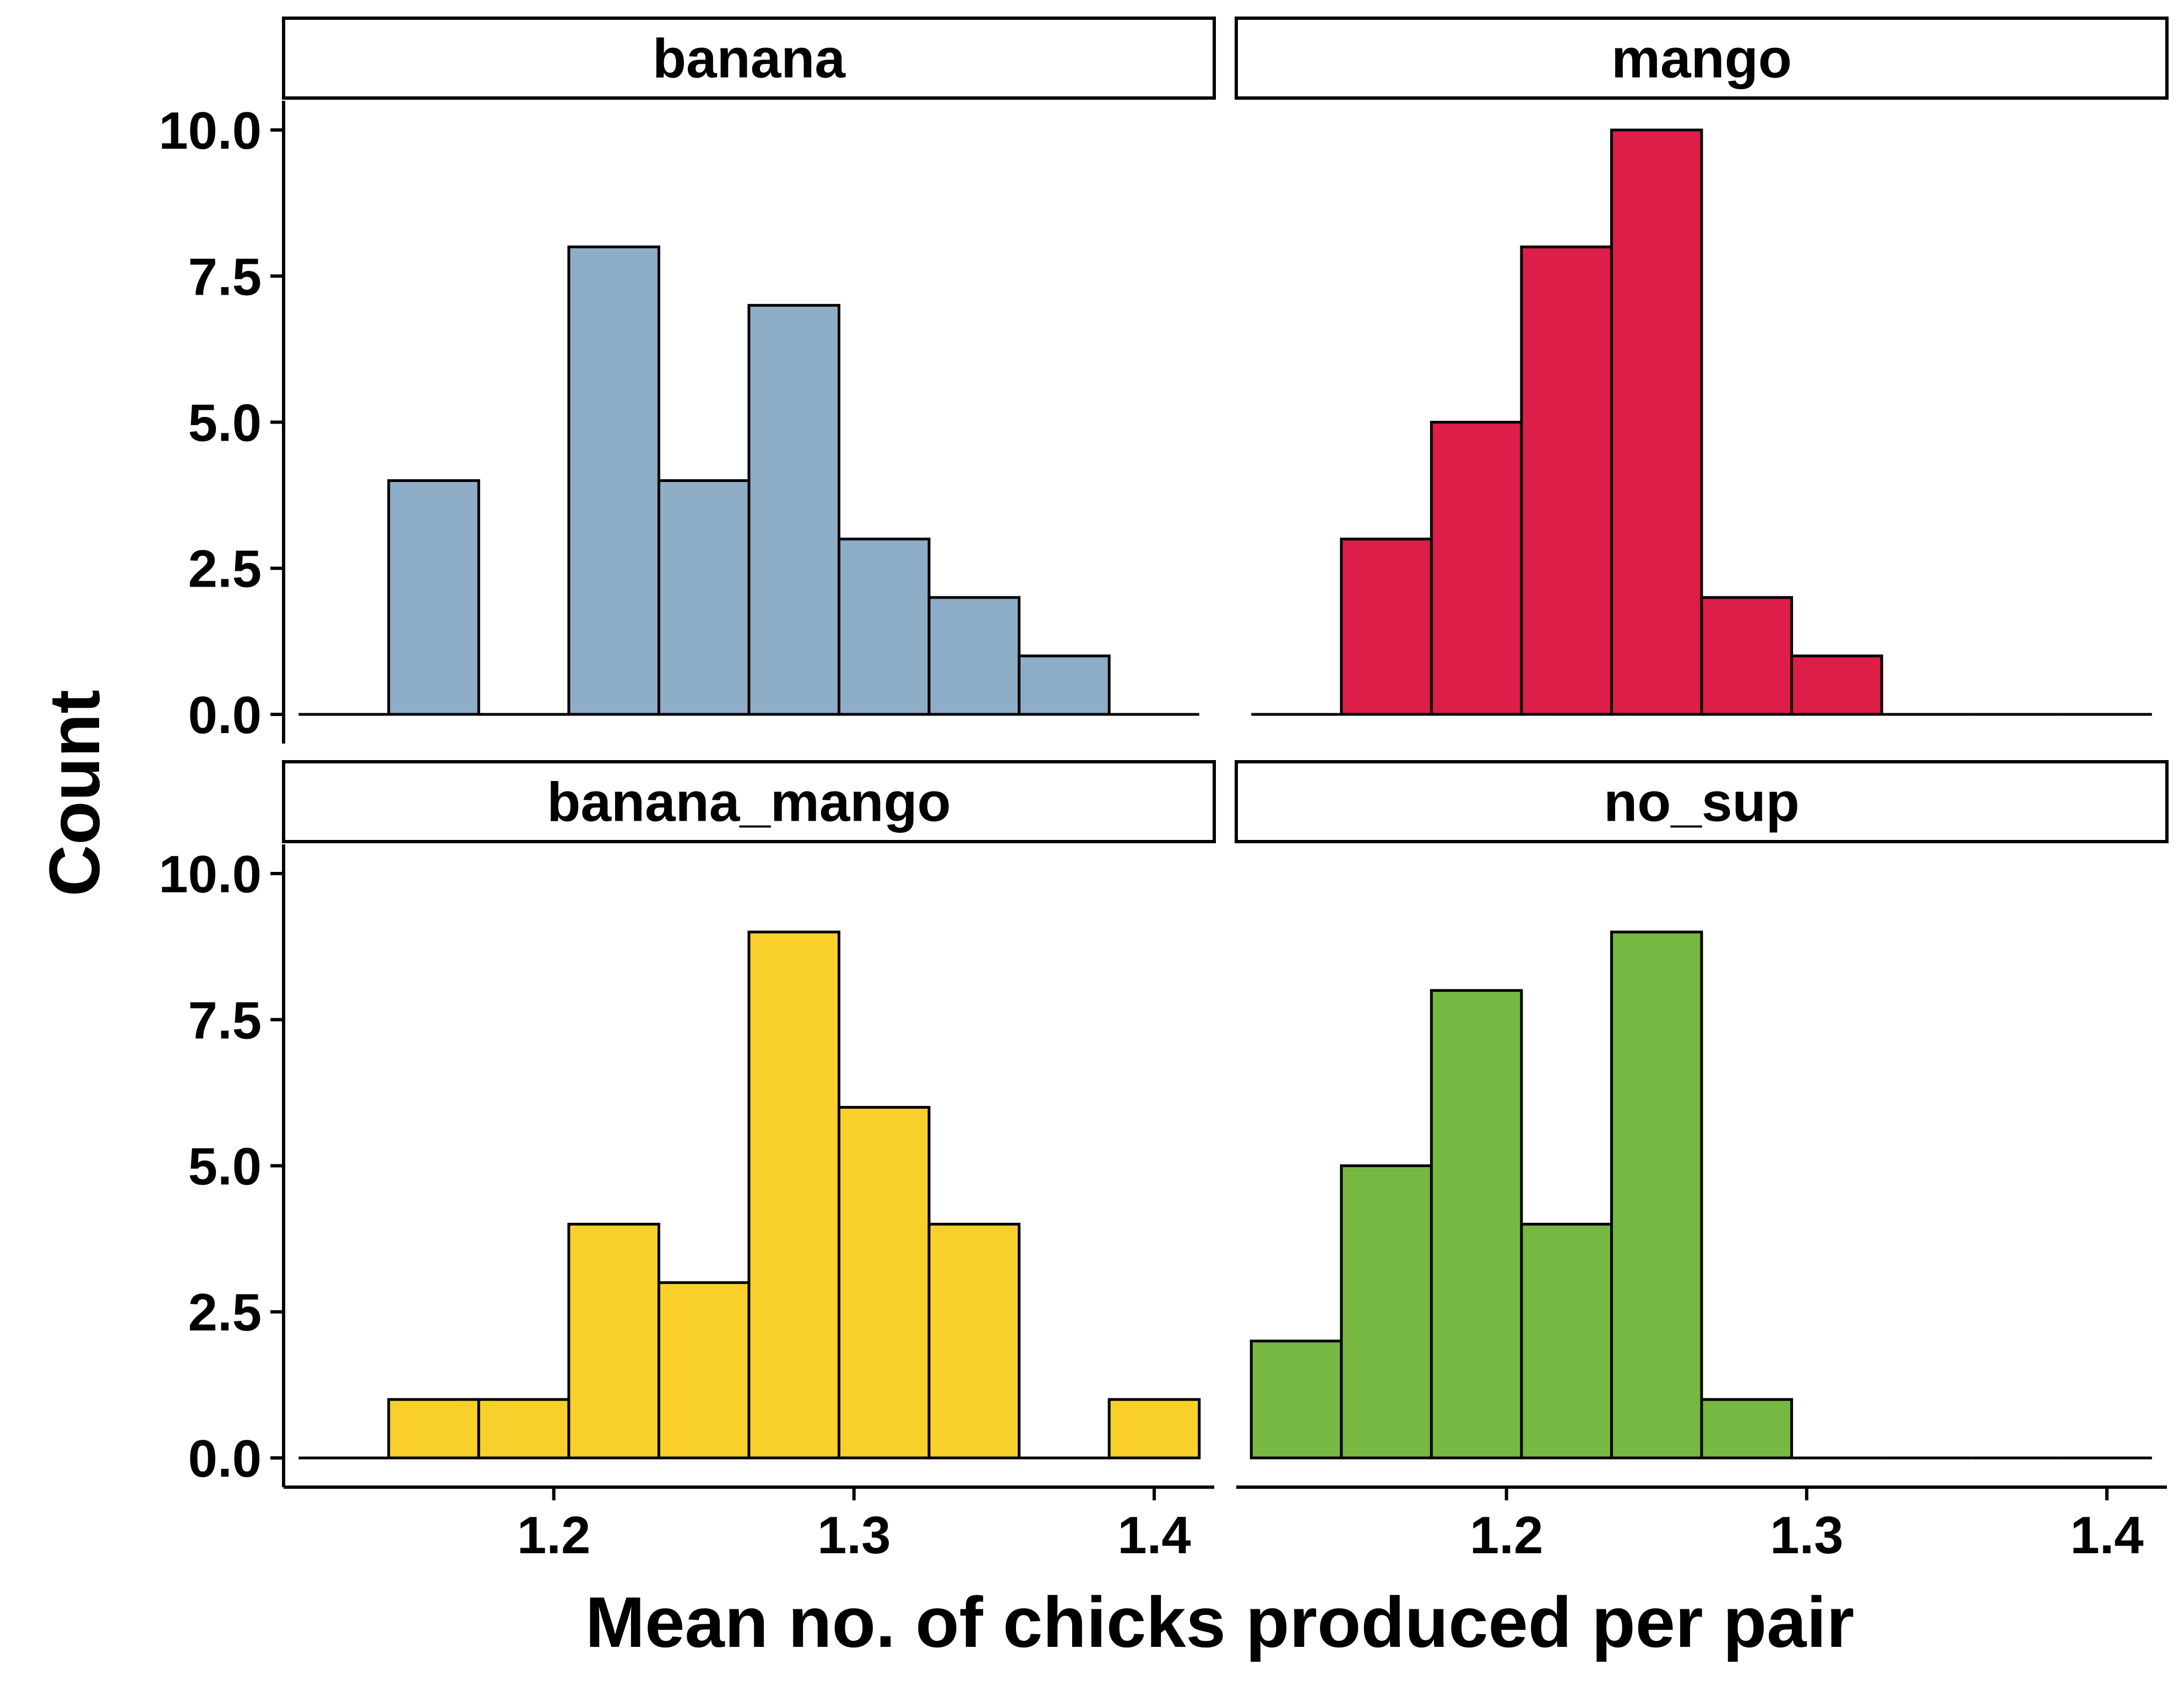 This screenshot has width=2184, height=1708. What do you see at coordinates (211, 130) in the screenshot?
I see `y-tick-label-banana-4: 10.0` at bounding box center [211, 130].